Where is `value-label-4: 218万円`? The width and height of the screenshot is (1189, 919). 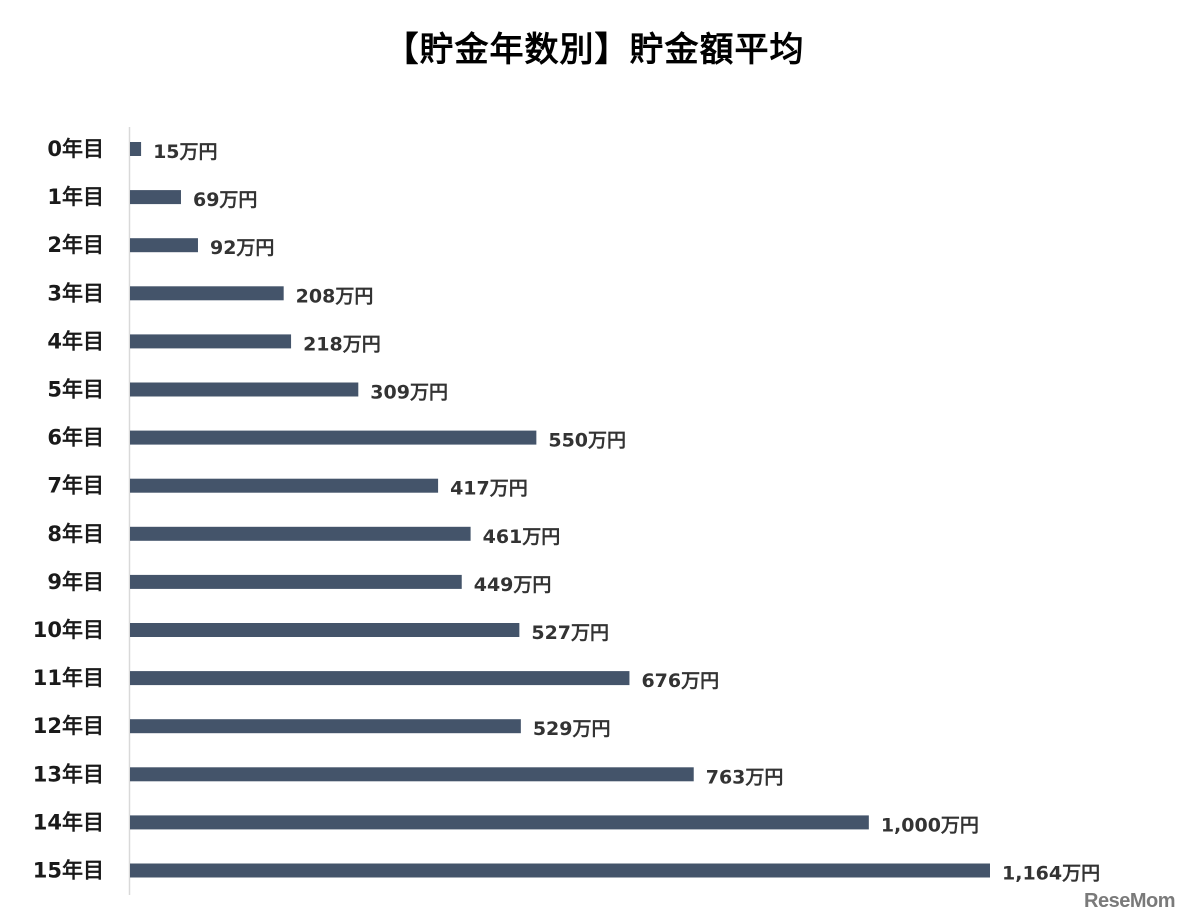 value-label-4: 218万円 is located at coordinates (342, 344).